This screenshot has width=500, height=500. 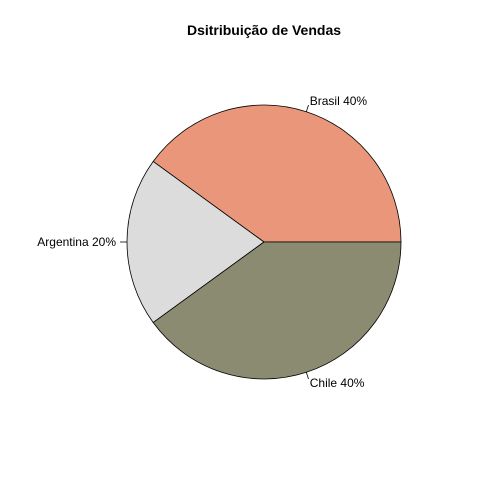 What do you see at coordinates (264, 30) in the screenshot?
I see `chart-title: Dsitribuição de Vendas` at bounding box center [264, 30].